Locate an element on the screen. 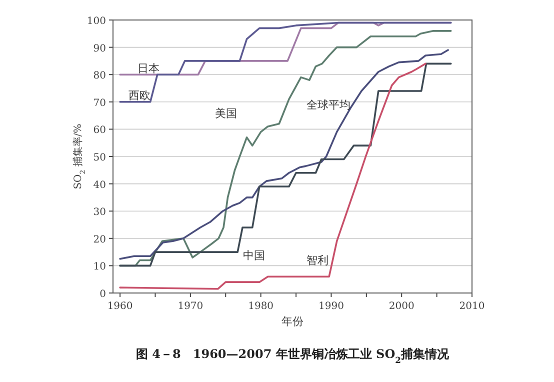  y-tick-label: 40 is located at coordinates (99, 185).